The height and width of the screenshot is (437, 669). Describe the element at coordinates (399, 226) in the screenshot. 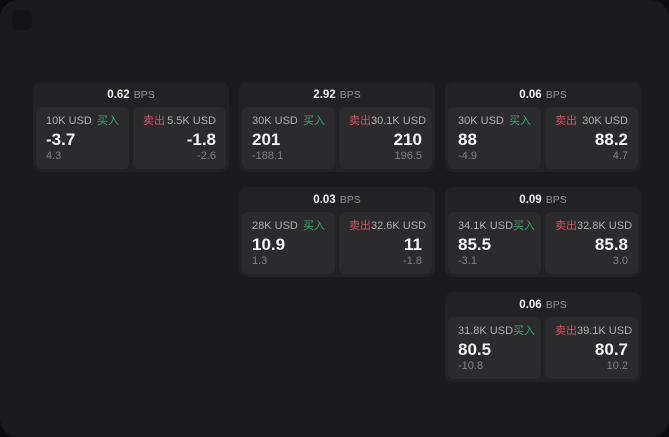

I see `sell-amount: 32.6K USD` at that location.